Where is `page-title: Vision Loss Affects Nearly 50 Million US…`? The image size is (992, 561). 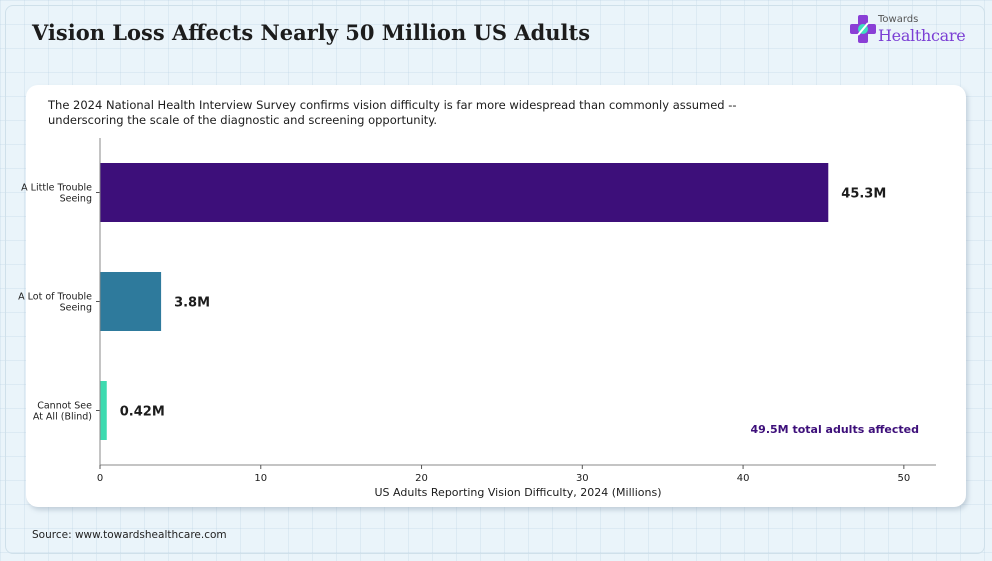
page-title: Vision Loss Affects Nearly 50 Million US… is located at coordinates (311, 32).